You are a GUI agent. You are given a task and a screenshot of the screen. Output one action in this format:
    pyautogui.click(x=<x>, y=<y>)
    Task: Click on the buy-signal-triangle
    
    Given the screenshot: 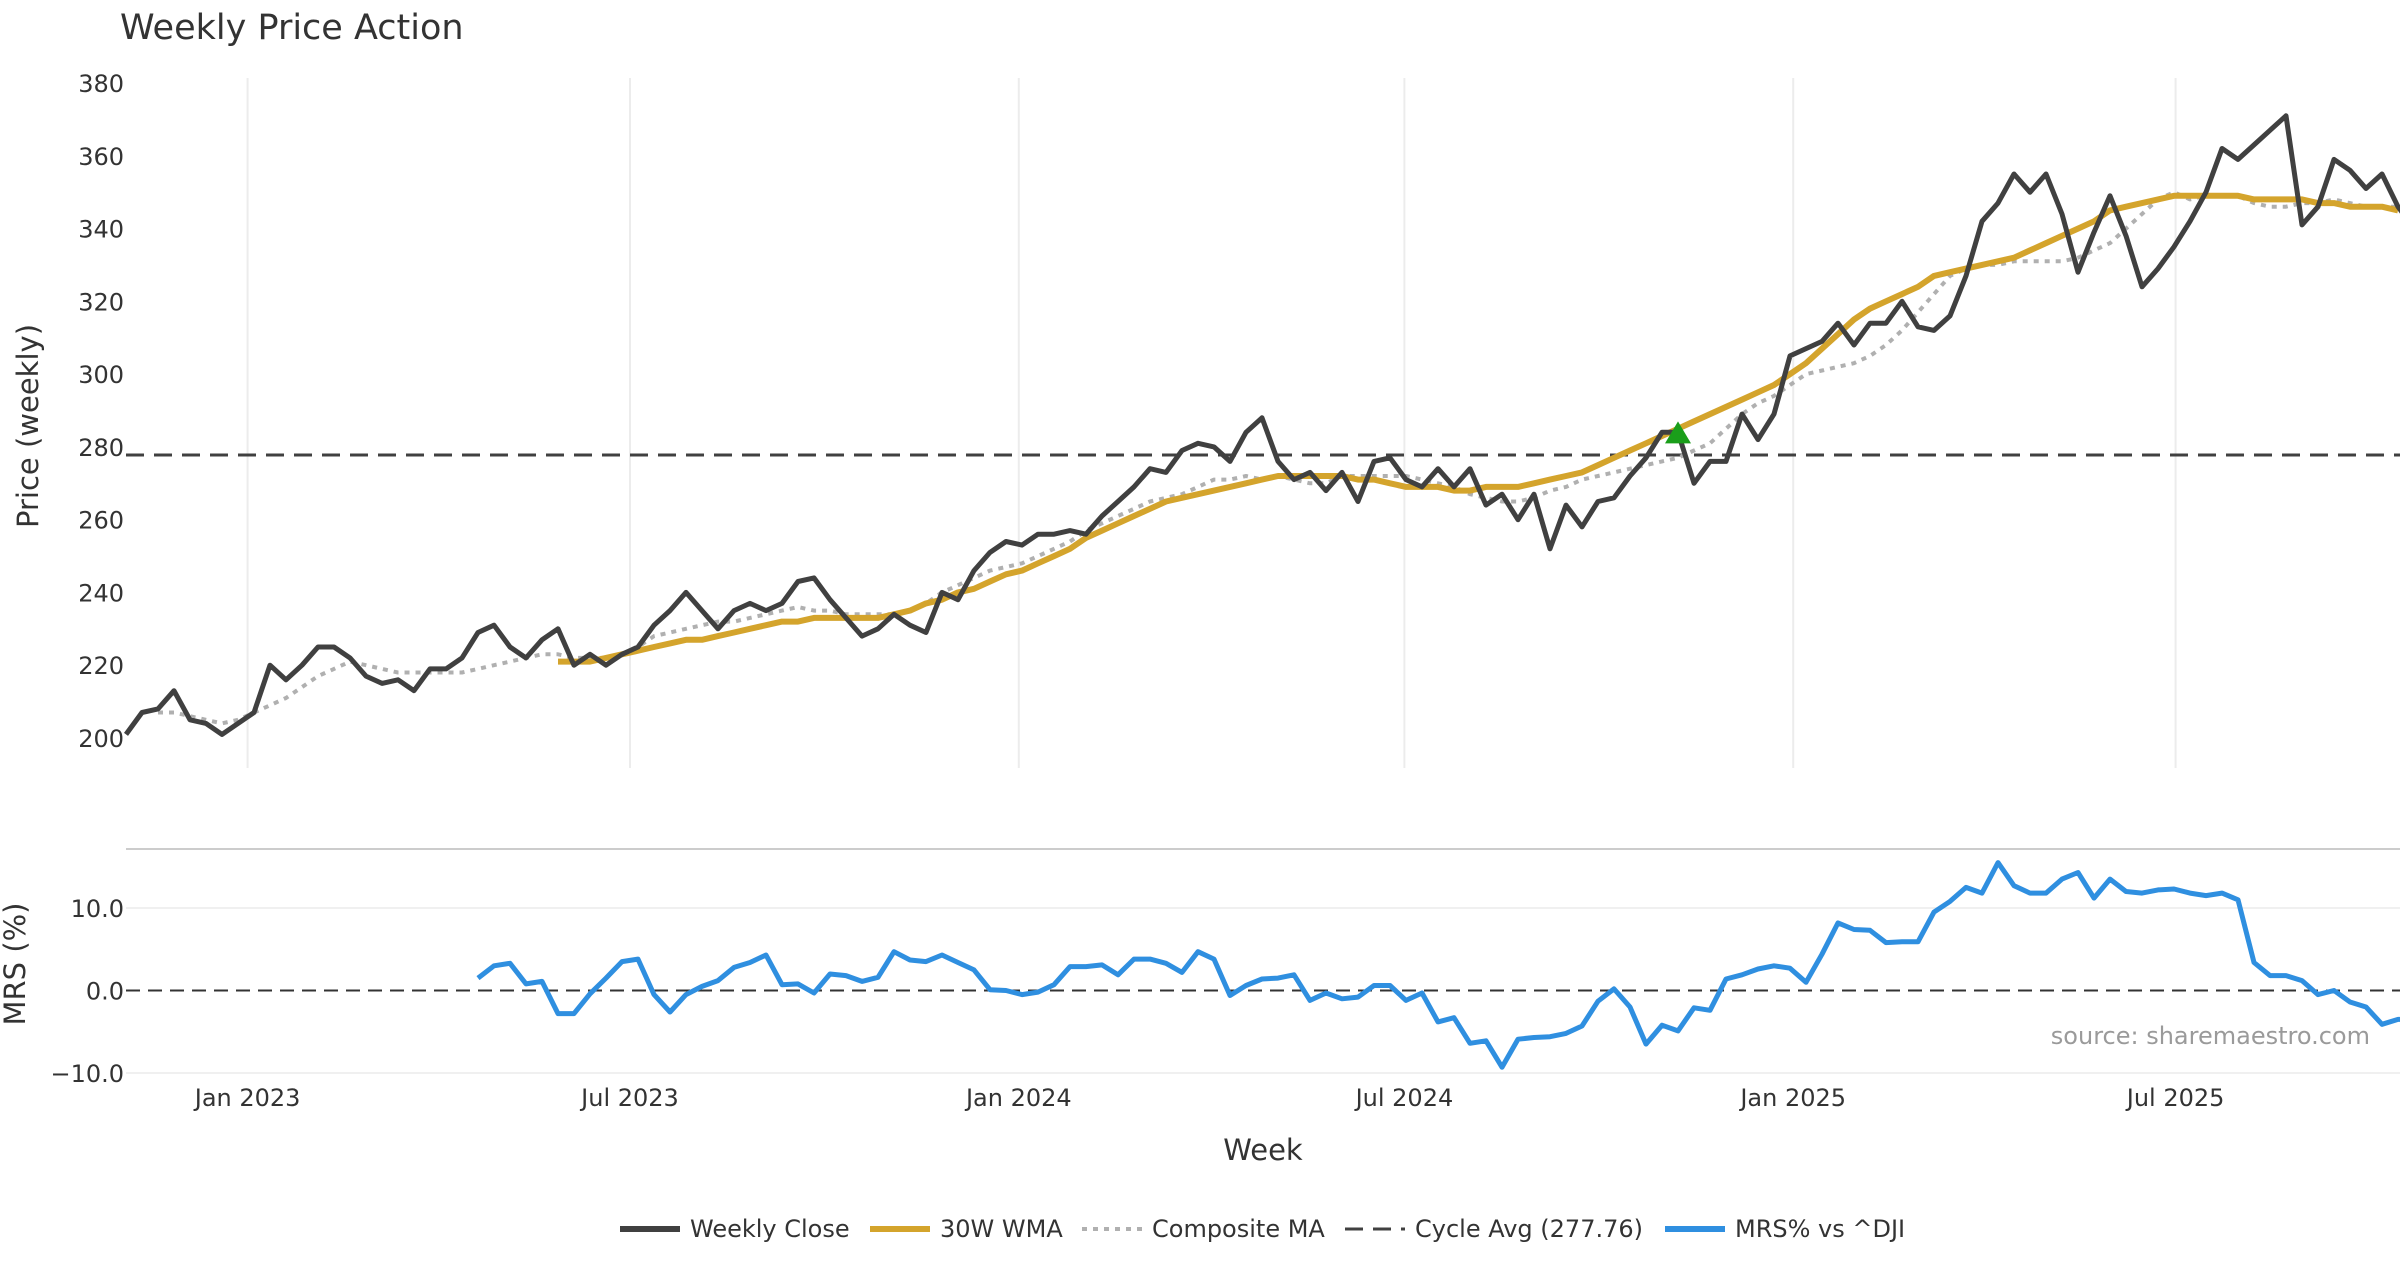 What is the action you would take?
    pyautogui.click(x=1678, y=432)
    